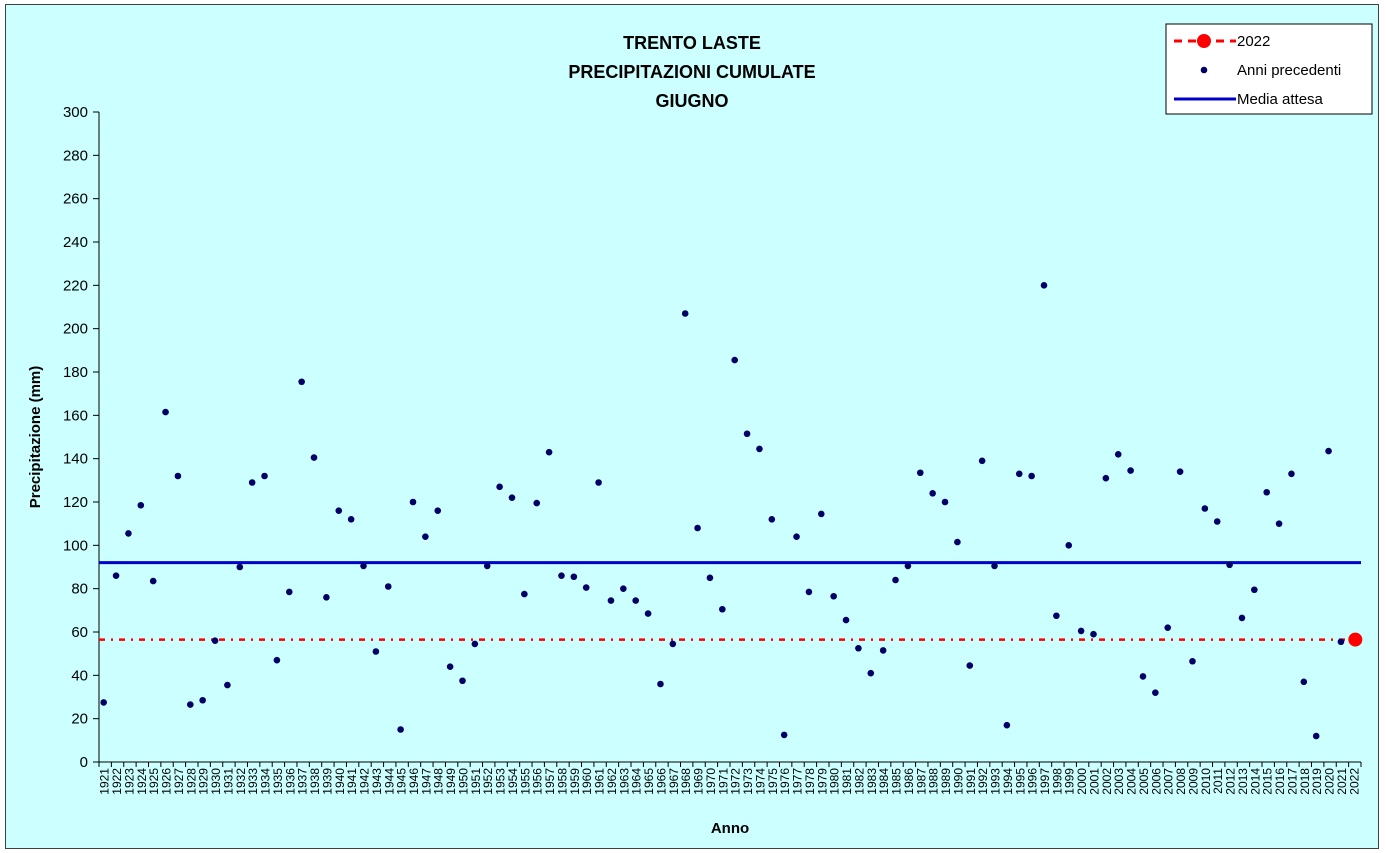 This screenshot has height=853, width=1386. Describe the element at coordinates (75, 112) in the screenshot. I see `y-tick-label: 300` at that location.